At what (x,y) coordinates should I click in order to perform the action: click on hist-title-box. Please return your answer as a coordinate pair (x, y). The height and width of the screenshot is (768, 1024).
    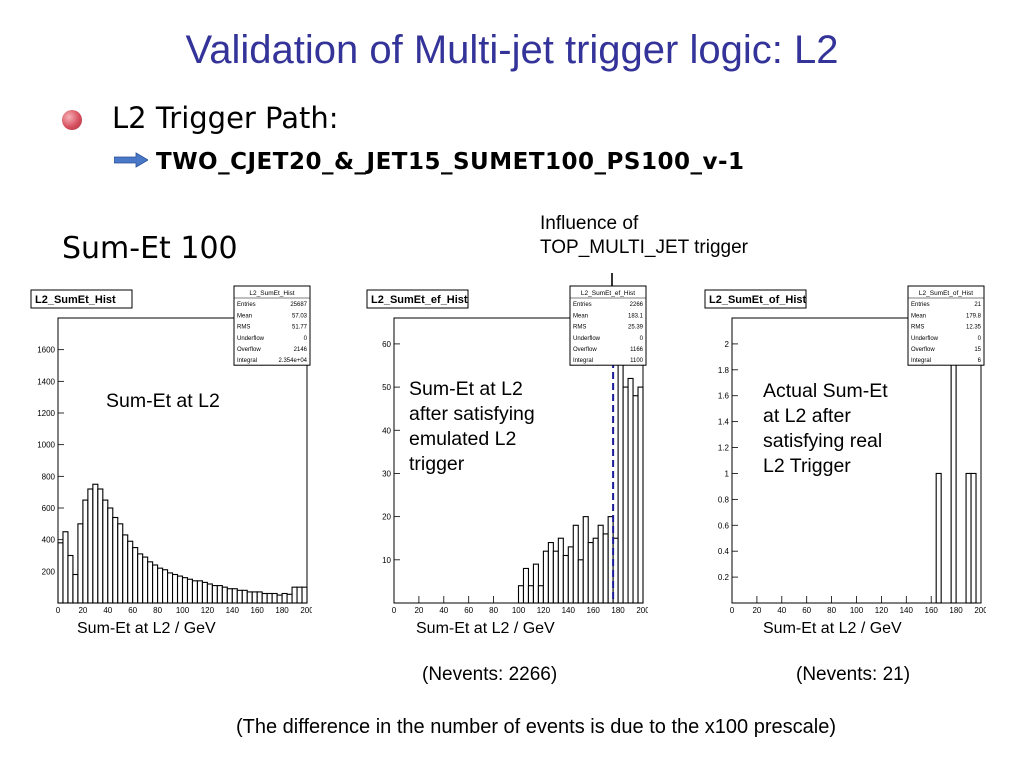
    Looking at the image, I should click on (417, 299).